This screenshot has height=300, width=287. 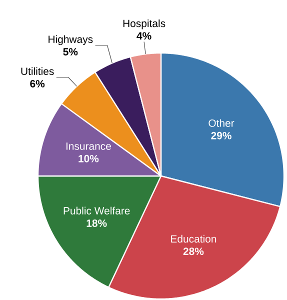 What do you see at coordinates (221, 136) in the screenshot?
I see `data-label: 29%` at bounding box center [221, 136].